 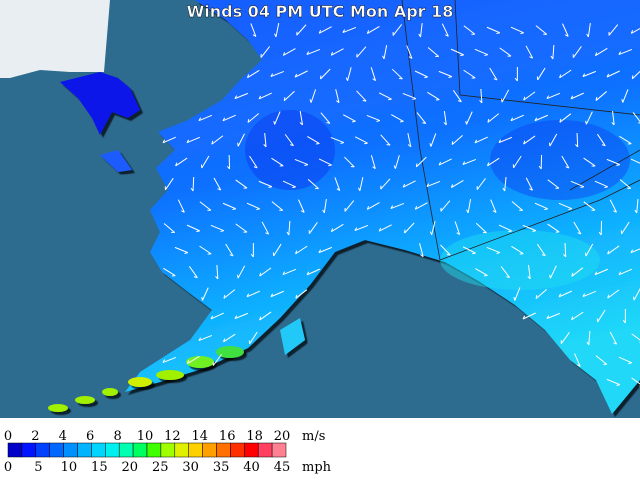 What do you see at coordinates (8, 436) in the screenshot?
I see `ms-label: 0` at bounding box center [8, 436].